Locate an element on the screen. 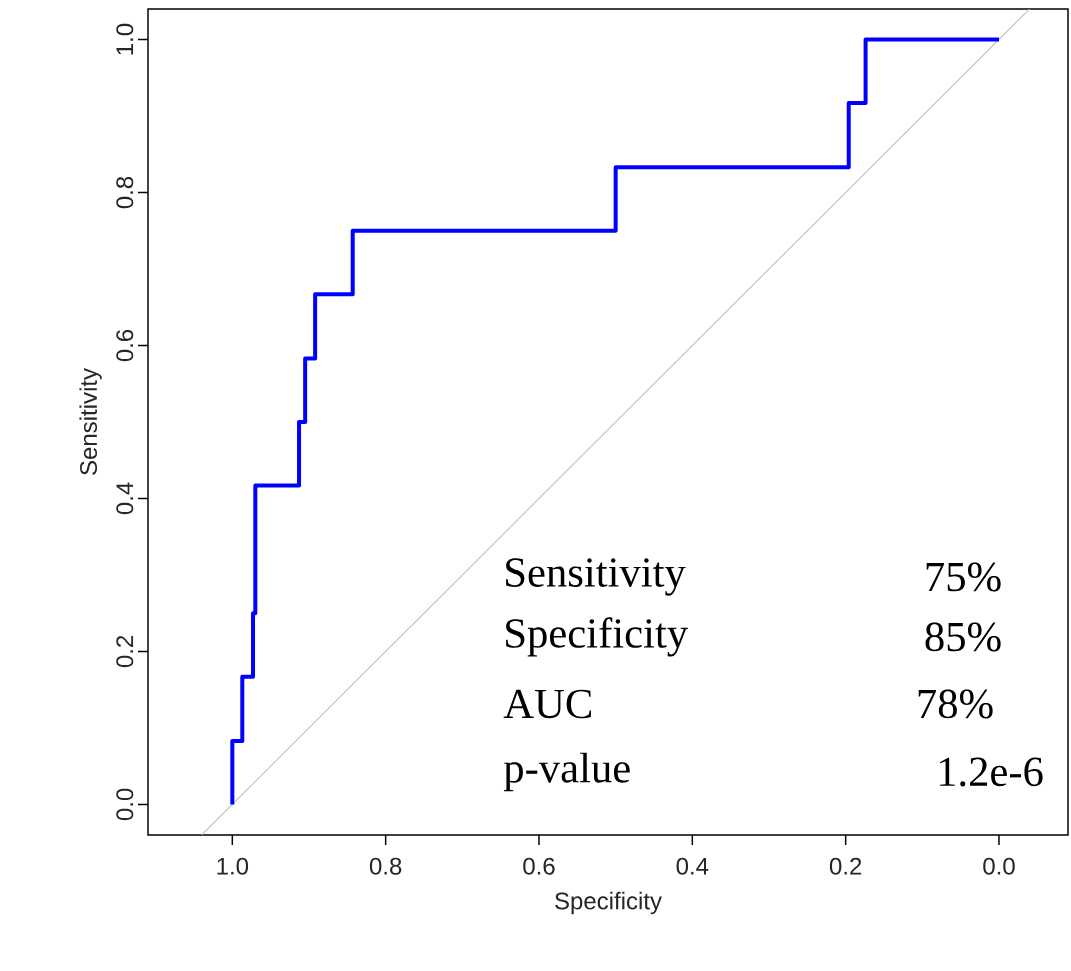  y-tick-label: 0.6 is located at coordinates (125, 345).